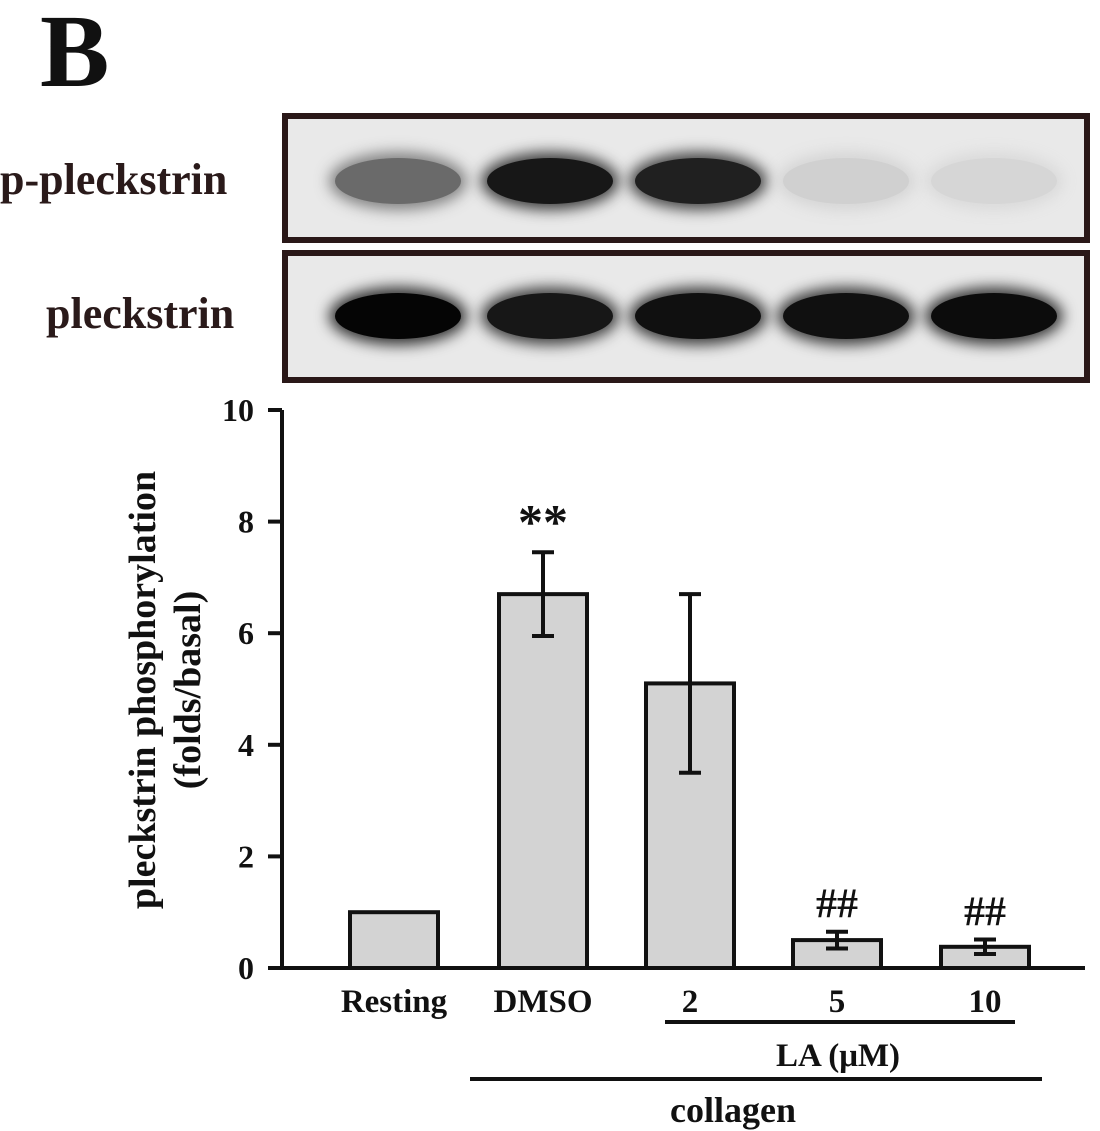 This screenshot has width=1100, height=1131. Describe the element at coordinates (733, 1110) in the screenshot. I see `collagen-group-label: collagen` at that location.